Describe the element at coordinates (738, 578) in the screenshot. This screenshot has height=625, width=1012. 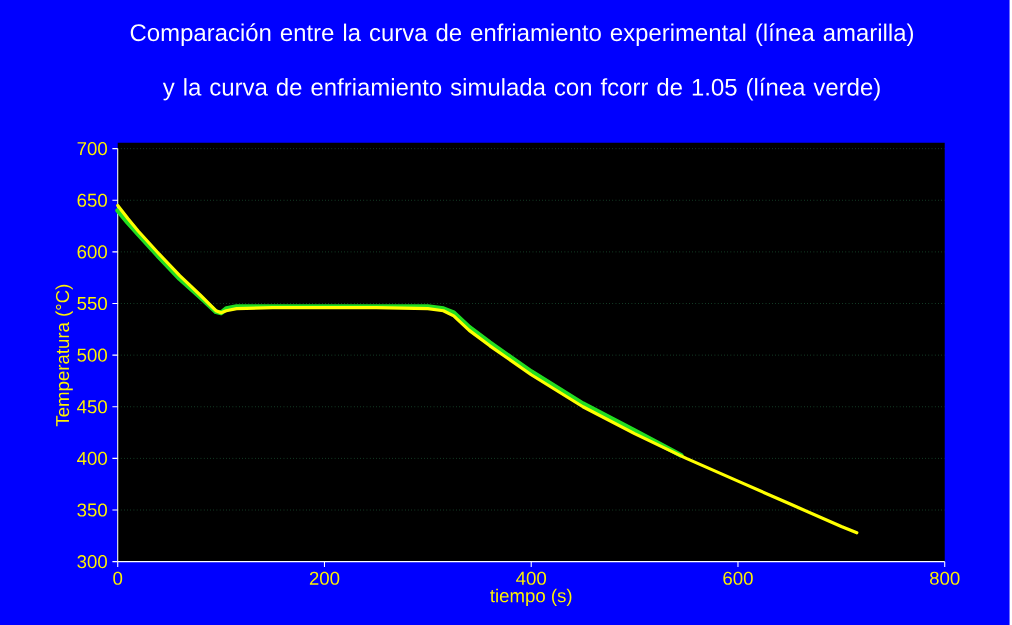
I see `x-tick-label: 600` at that location.